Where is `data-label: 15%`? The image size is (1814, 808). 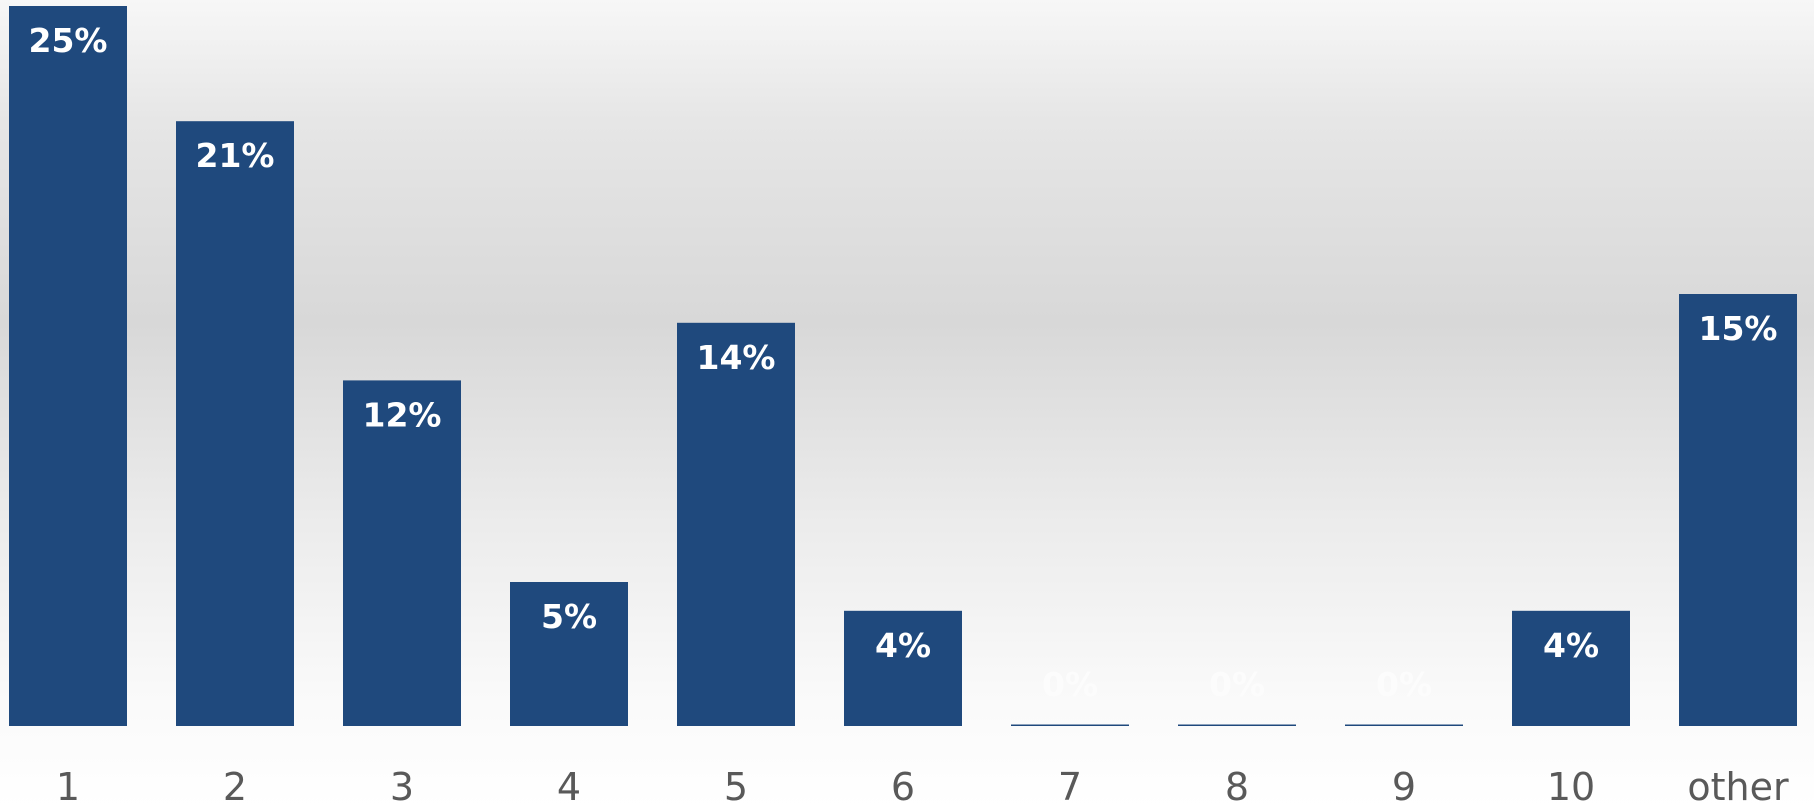 data-label: 15% is located at coordinates (1738, 328).